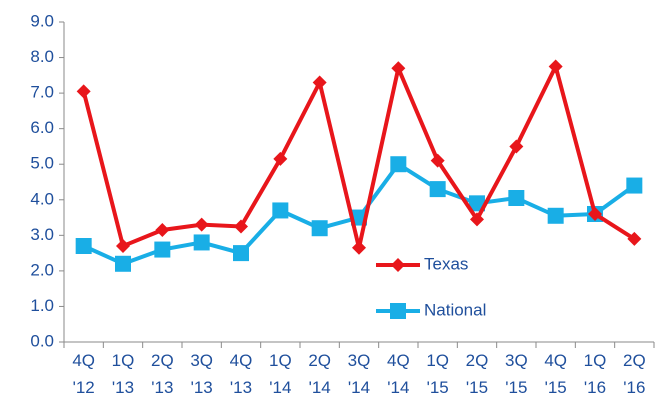 This screenshot has width=665, height=412. Describe the element at coordinates (42, 234) in the screenshot. I see `y-tick-label: 3.0` at that location.